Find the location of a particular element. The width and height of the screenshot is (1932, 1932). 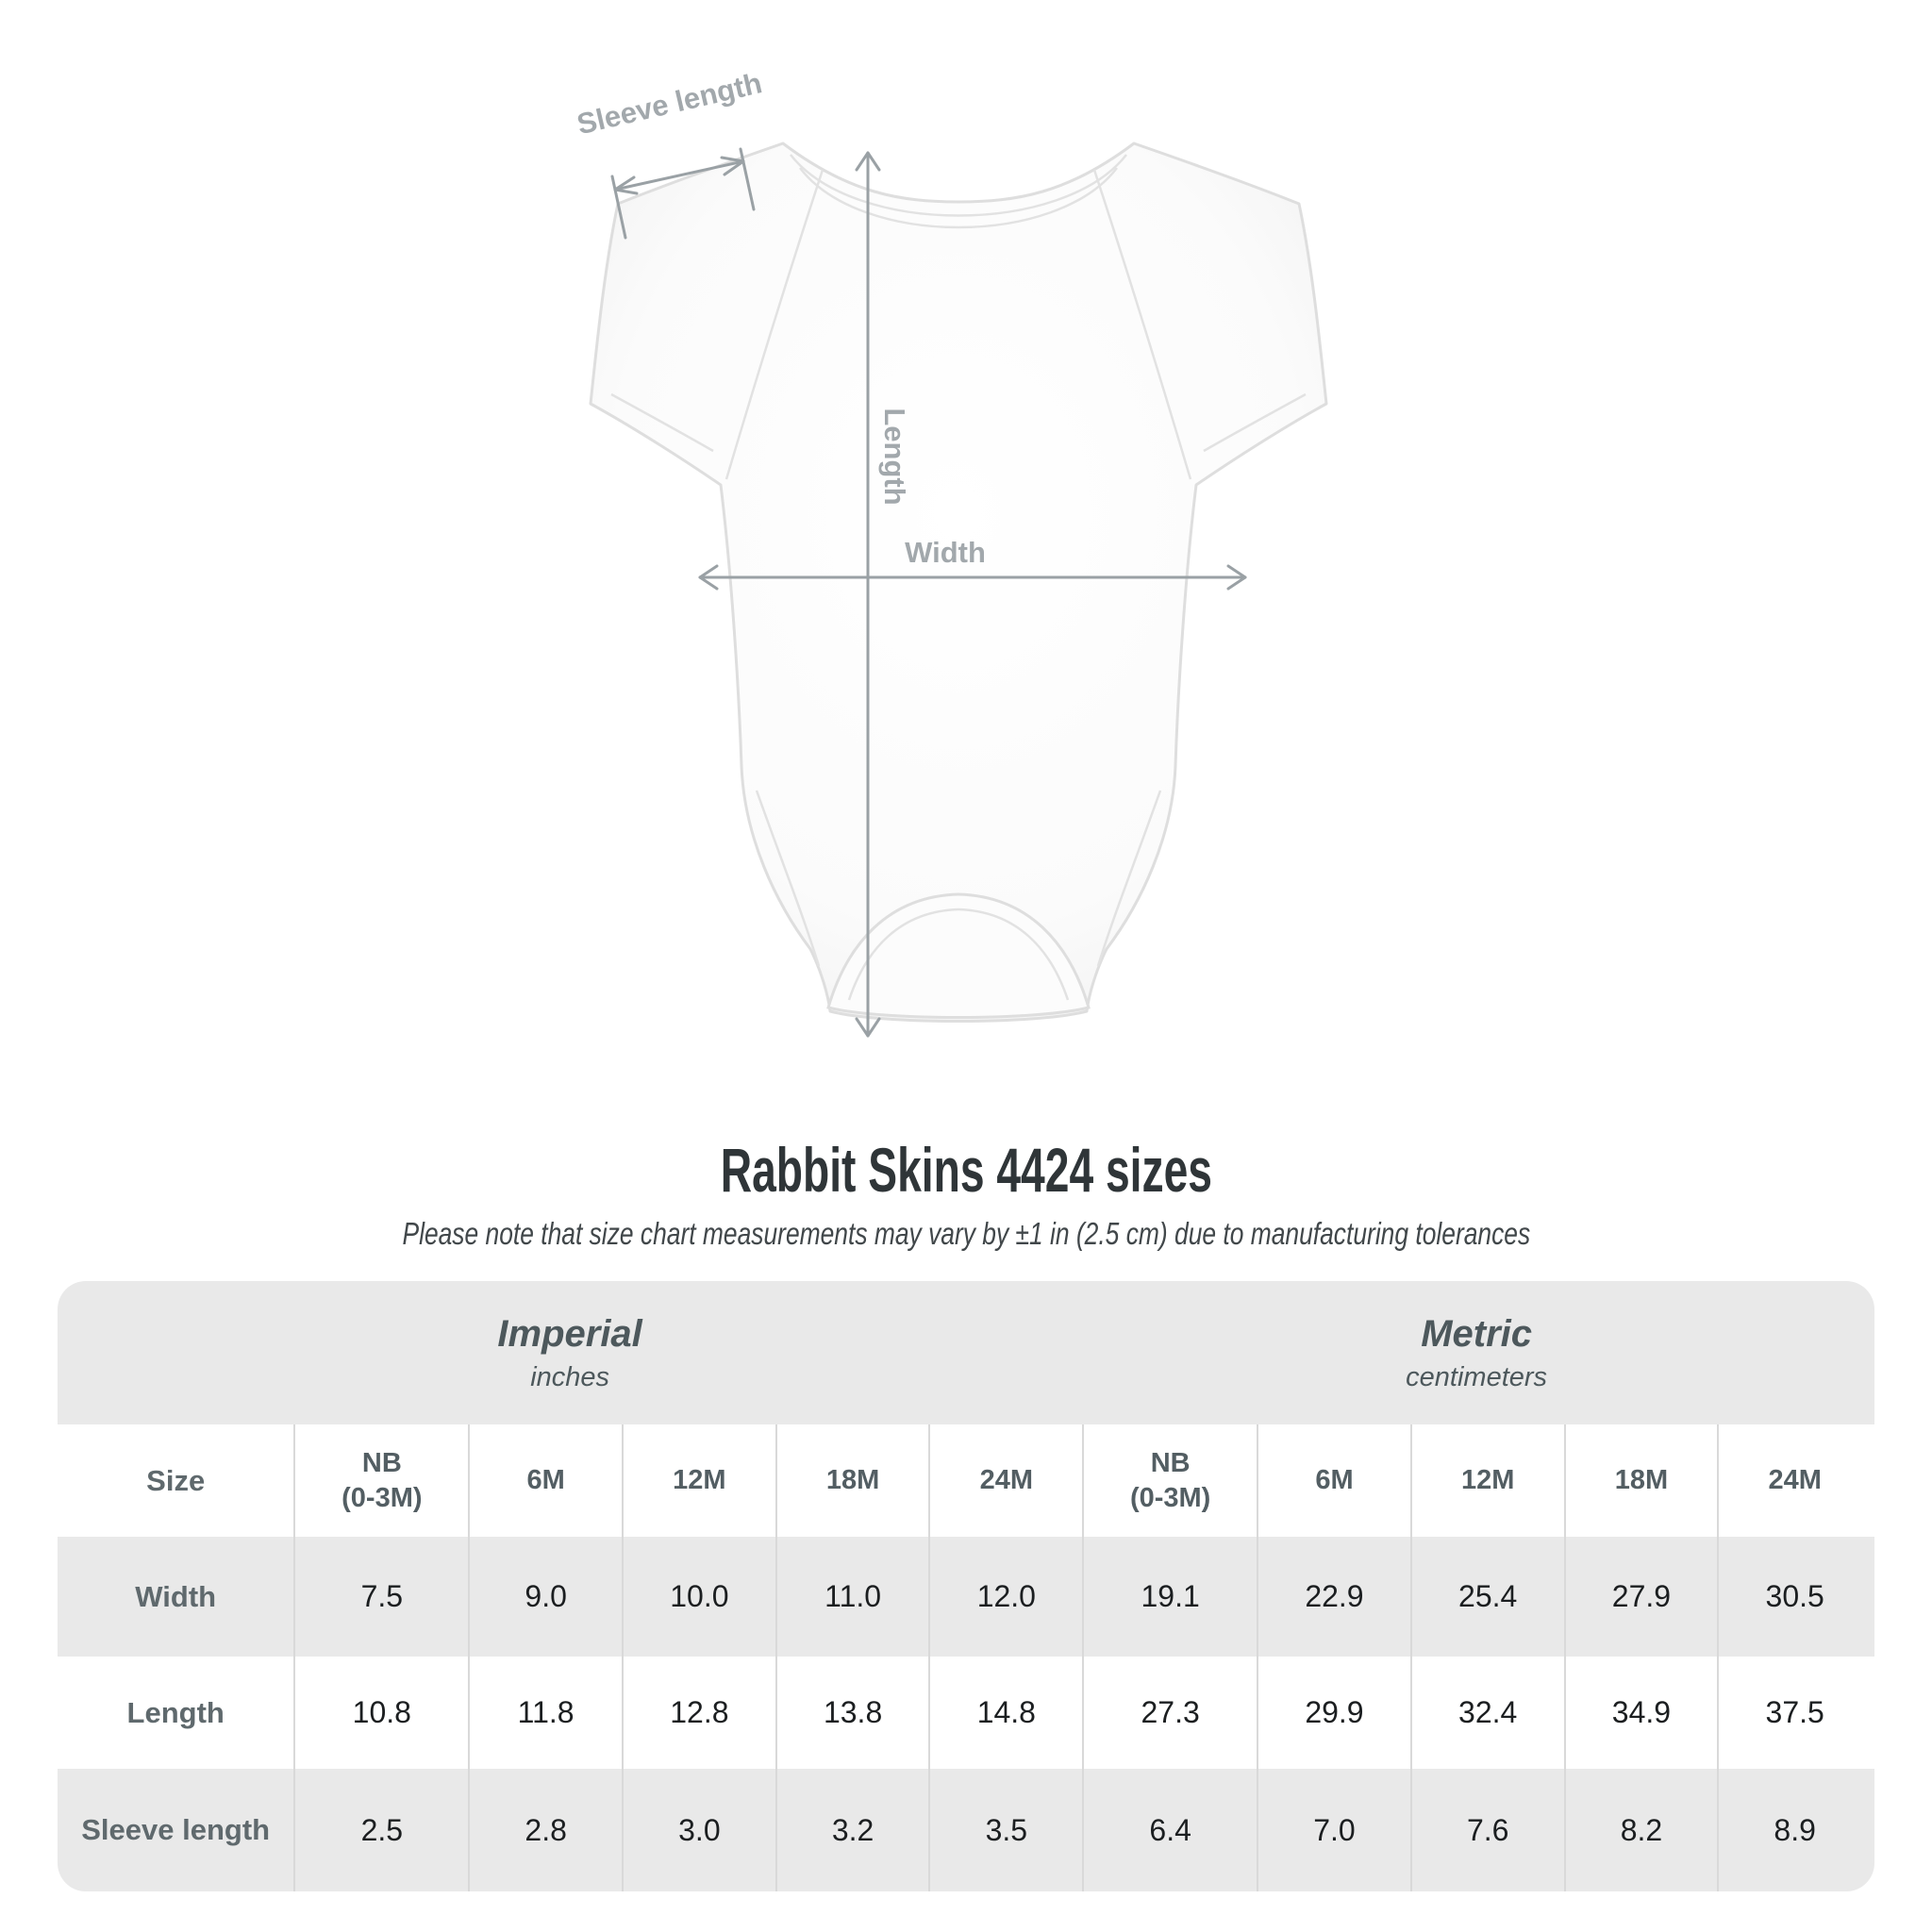

length-metric-nb: 27.3 is located at coordinates (1169, 1713).